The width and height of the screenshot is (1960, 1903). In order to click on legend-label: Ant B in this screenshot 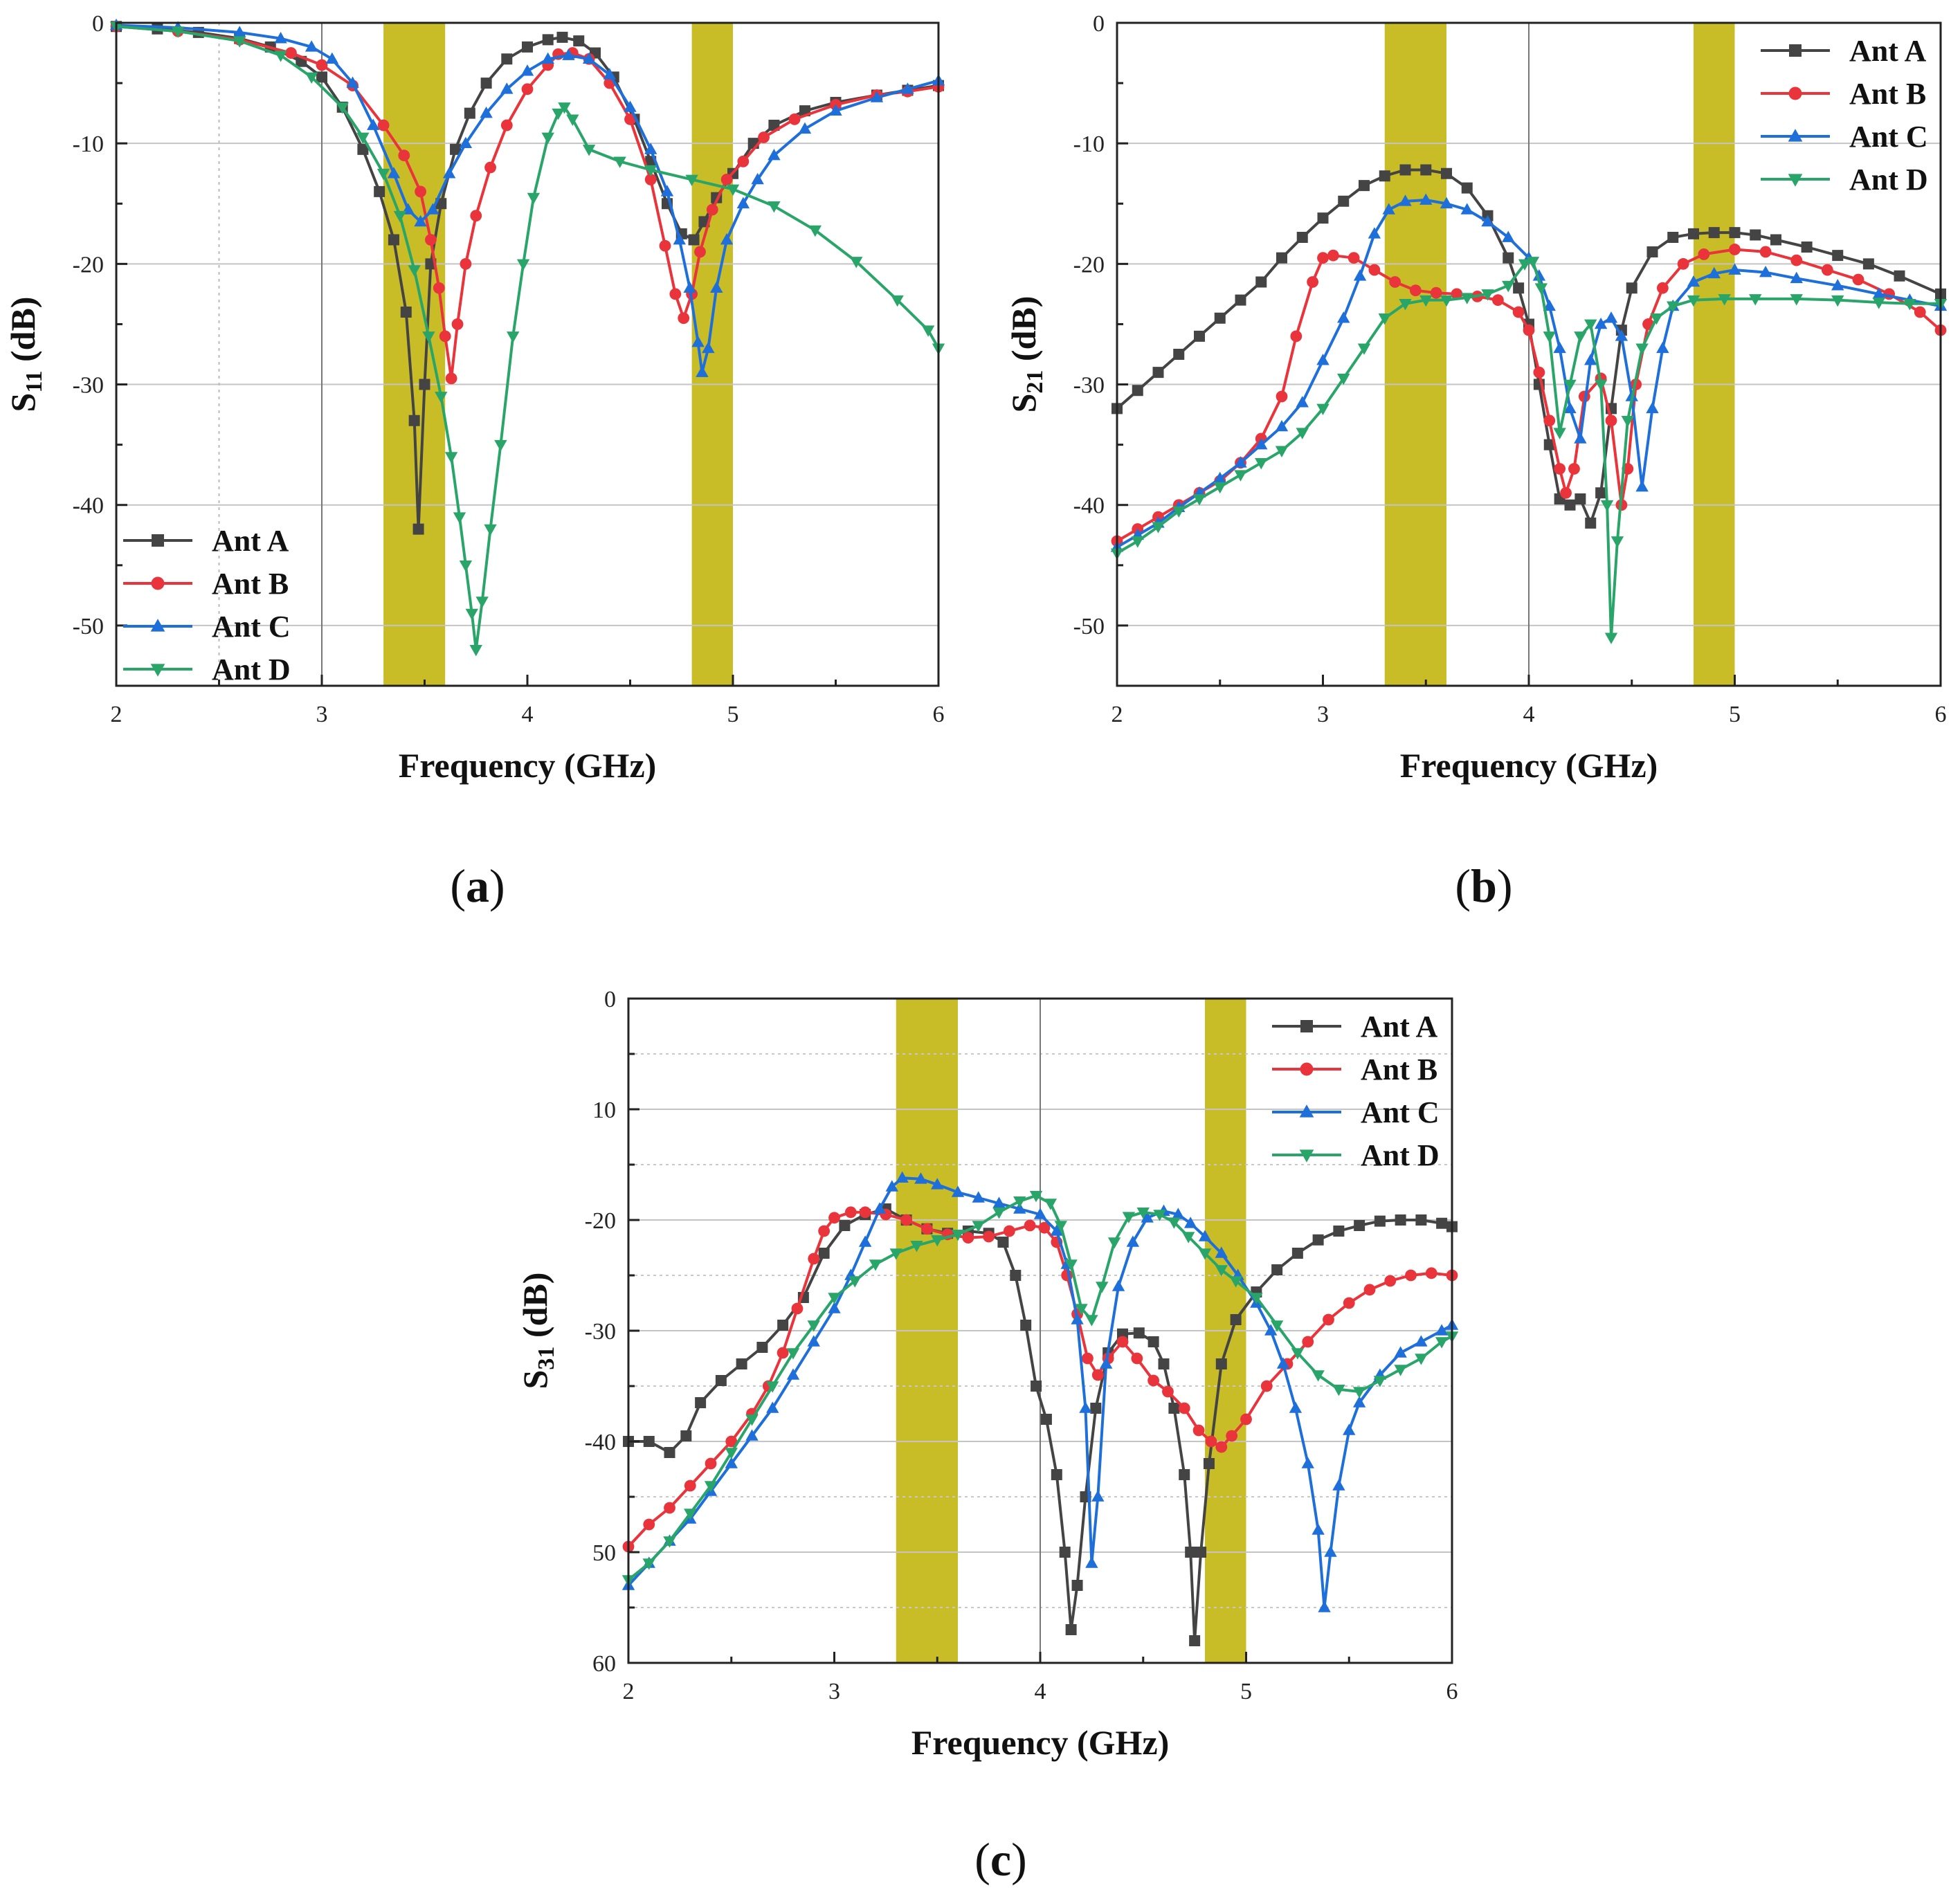, I will do `click(250, 584)`.